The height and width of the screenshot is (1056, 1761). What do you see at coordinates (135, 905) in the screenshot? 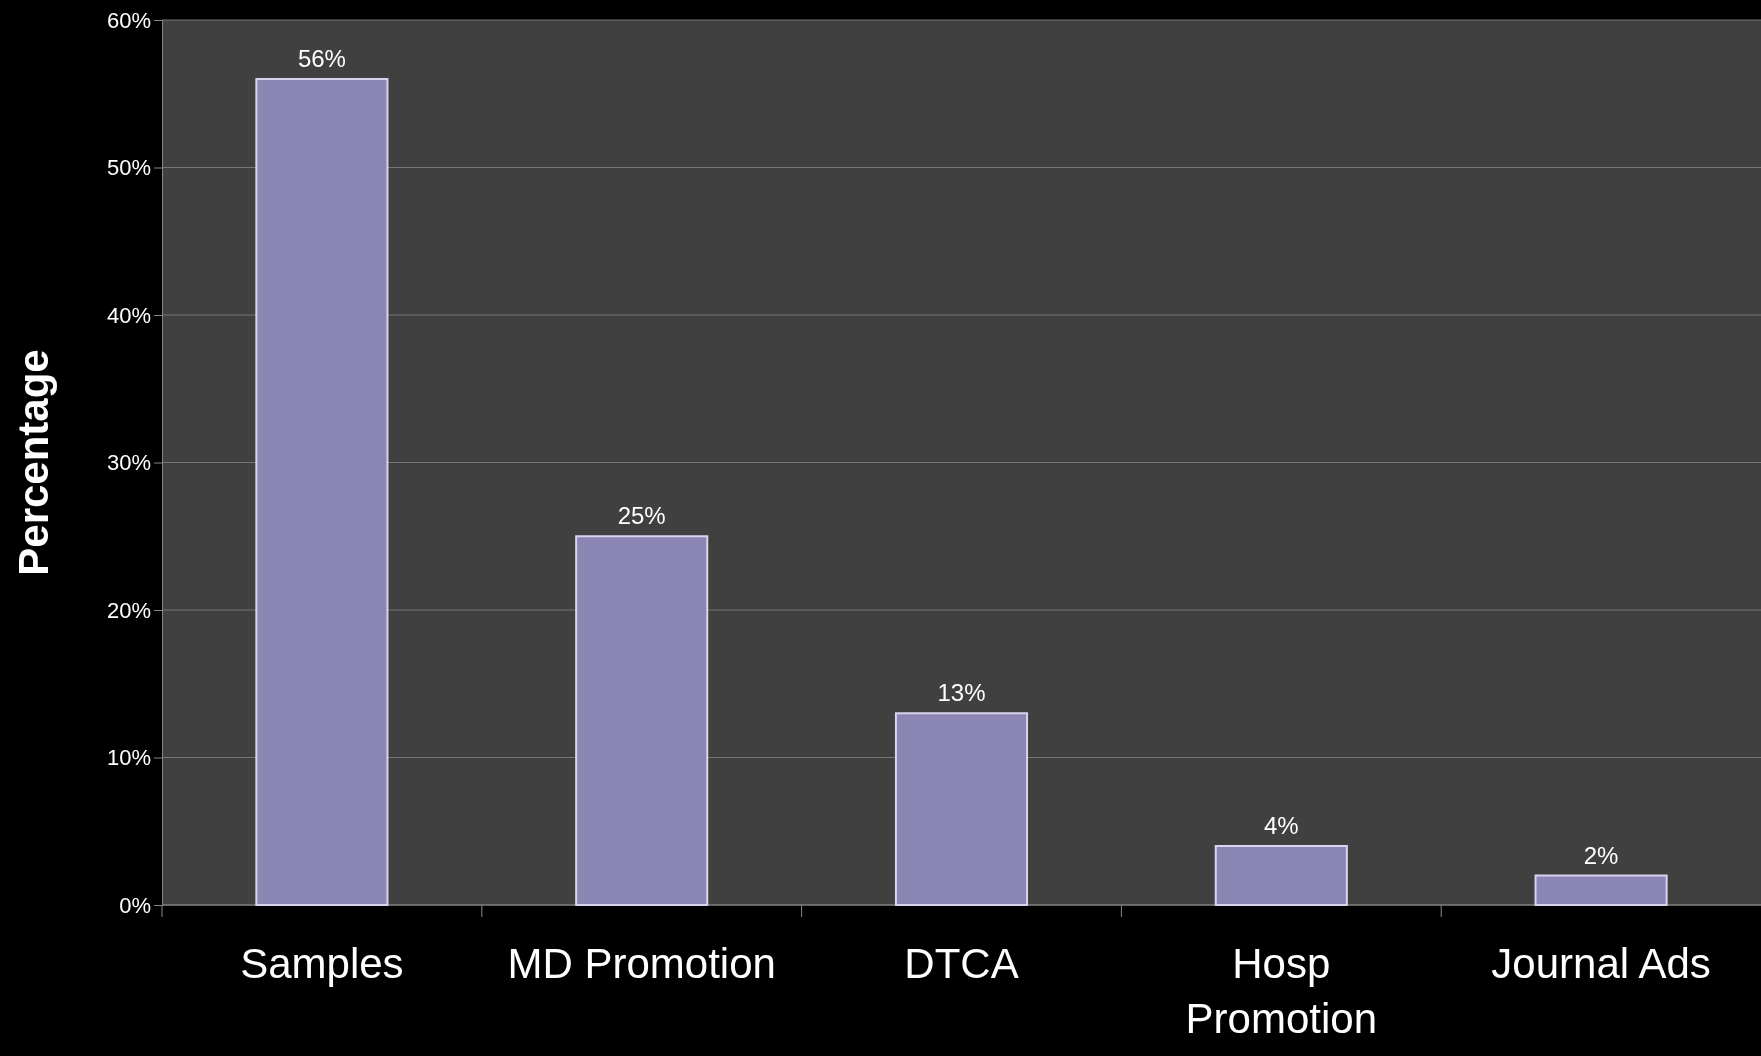
I see `y-tick-label: 0%` at bounding box center [135, 905].